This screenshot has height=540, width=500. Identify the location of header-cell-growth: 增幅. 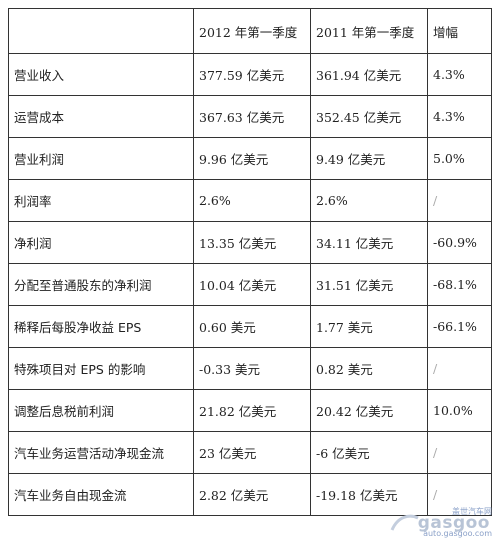
(459, 31).